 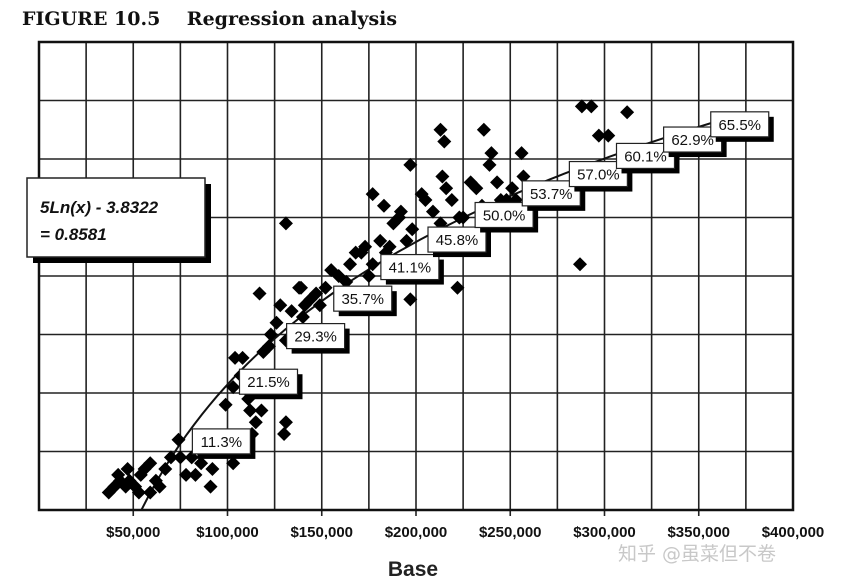 I want to click on trend-label-text: 60.1%, so click(x=645, y=156).